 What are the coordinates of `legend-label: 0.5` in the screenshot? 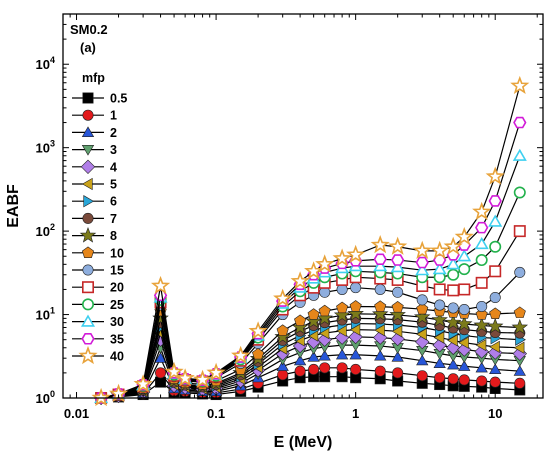 It's located at (118, 99).